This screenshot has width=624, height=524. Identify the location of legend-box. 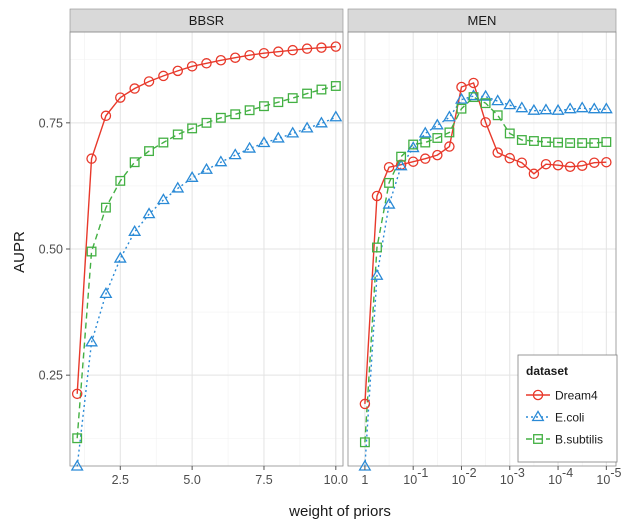
(567, 408).